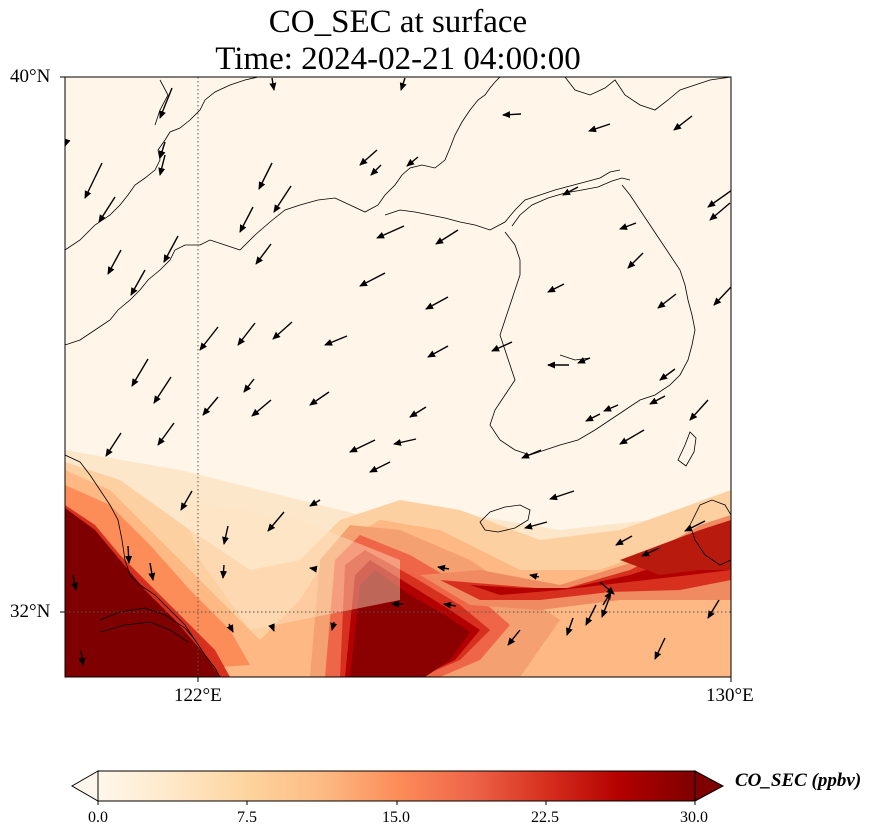  Describe the element at coordinates (98, 817) in the screenshot. I see `colorbar-tick: 0.0` at that location.